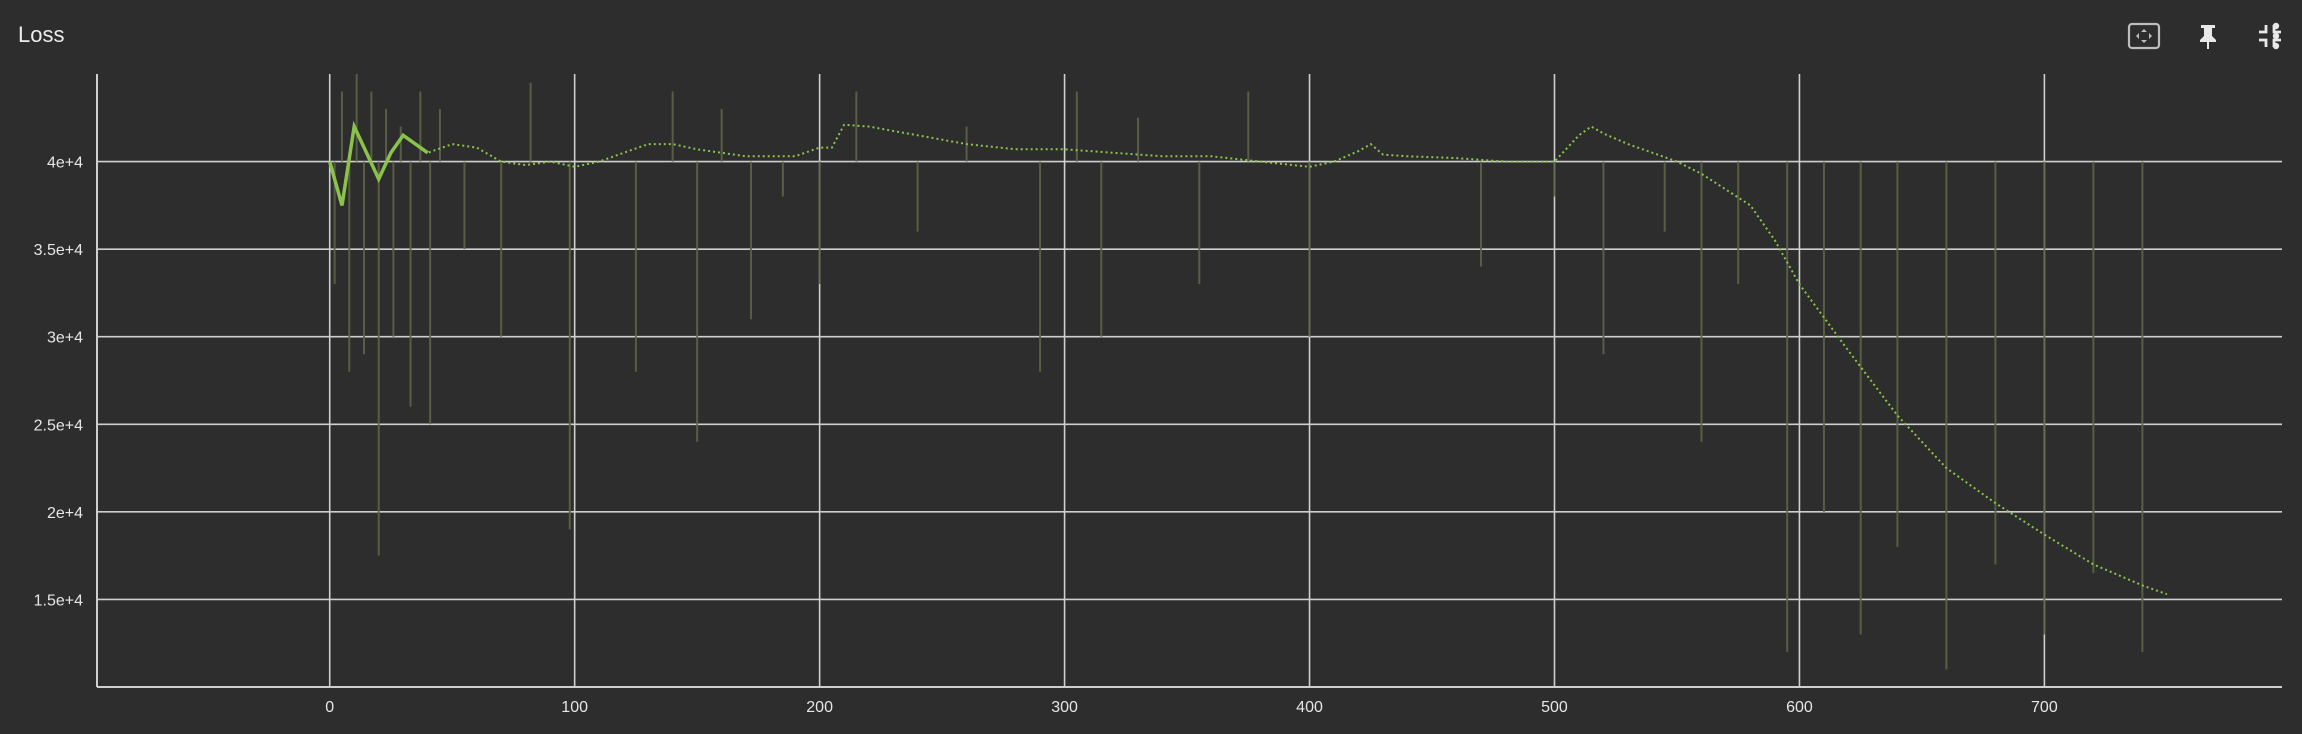 Image resolution: width=2302 pixels, height=734 pixels. What do you see at coordinates (1799, 707) in the screenshot?
I see `x-tick-label: 600` at bounding box center [1799, 707].